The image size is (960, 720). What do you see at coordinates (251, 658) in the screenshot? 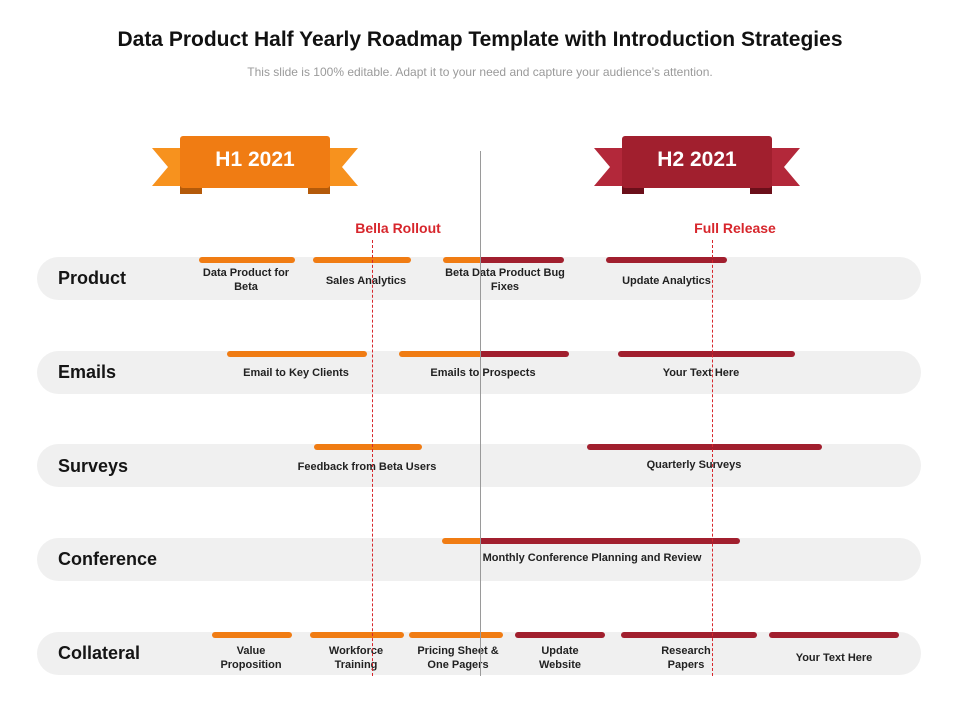
I see `task-label: Value Proposition` at bounding box center [251, 658].